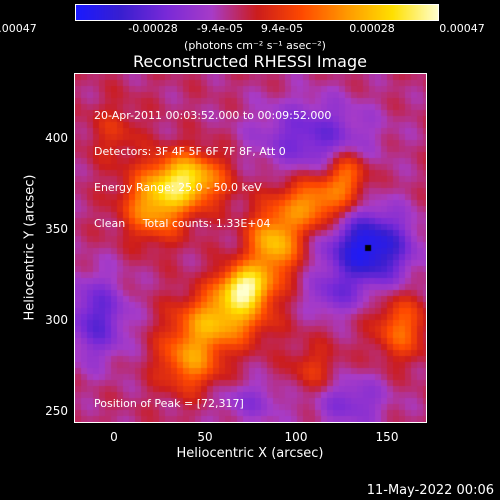 This screenshot has height=500, width=500. What do you see at coordinates (205, 437) in the screenshot?
I see `x-tick-label: 50` at bounding box center [205, 437].